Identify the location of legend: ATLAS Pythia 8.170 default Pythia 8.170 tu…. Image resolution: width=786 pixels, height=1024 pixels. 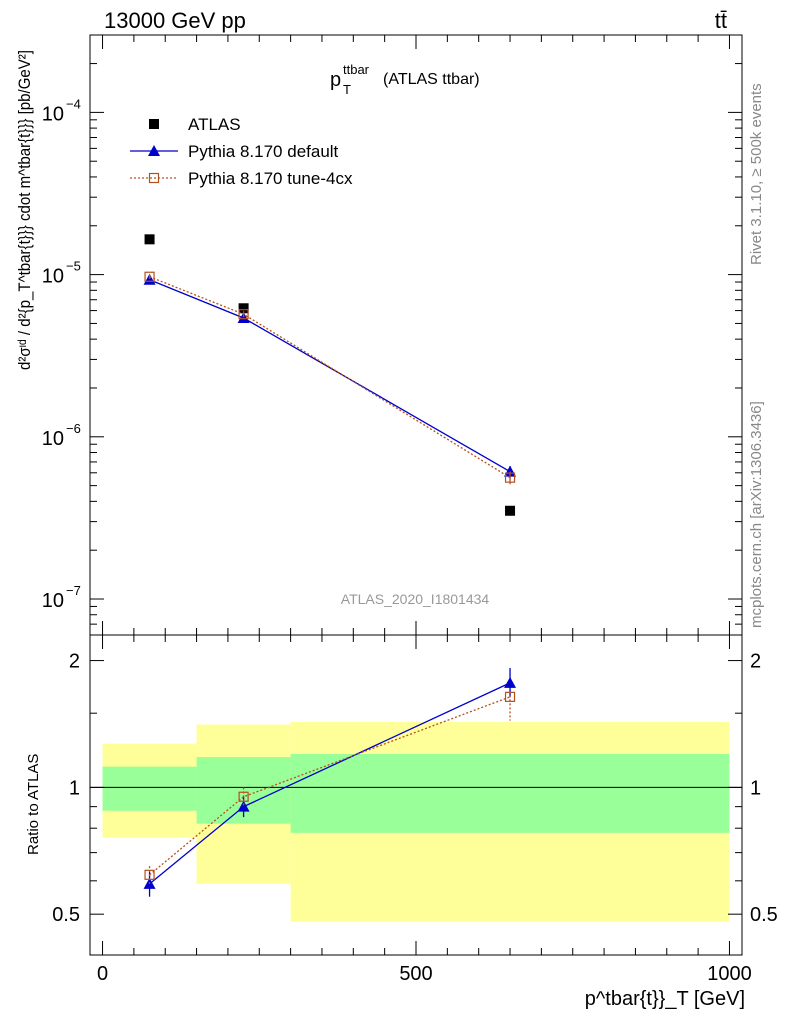
(241, 151).